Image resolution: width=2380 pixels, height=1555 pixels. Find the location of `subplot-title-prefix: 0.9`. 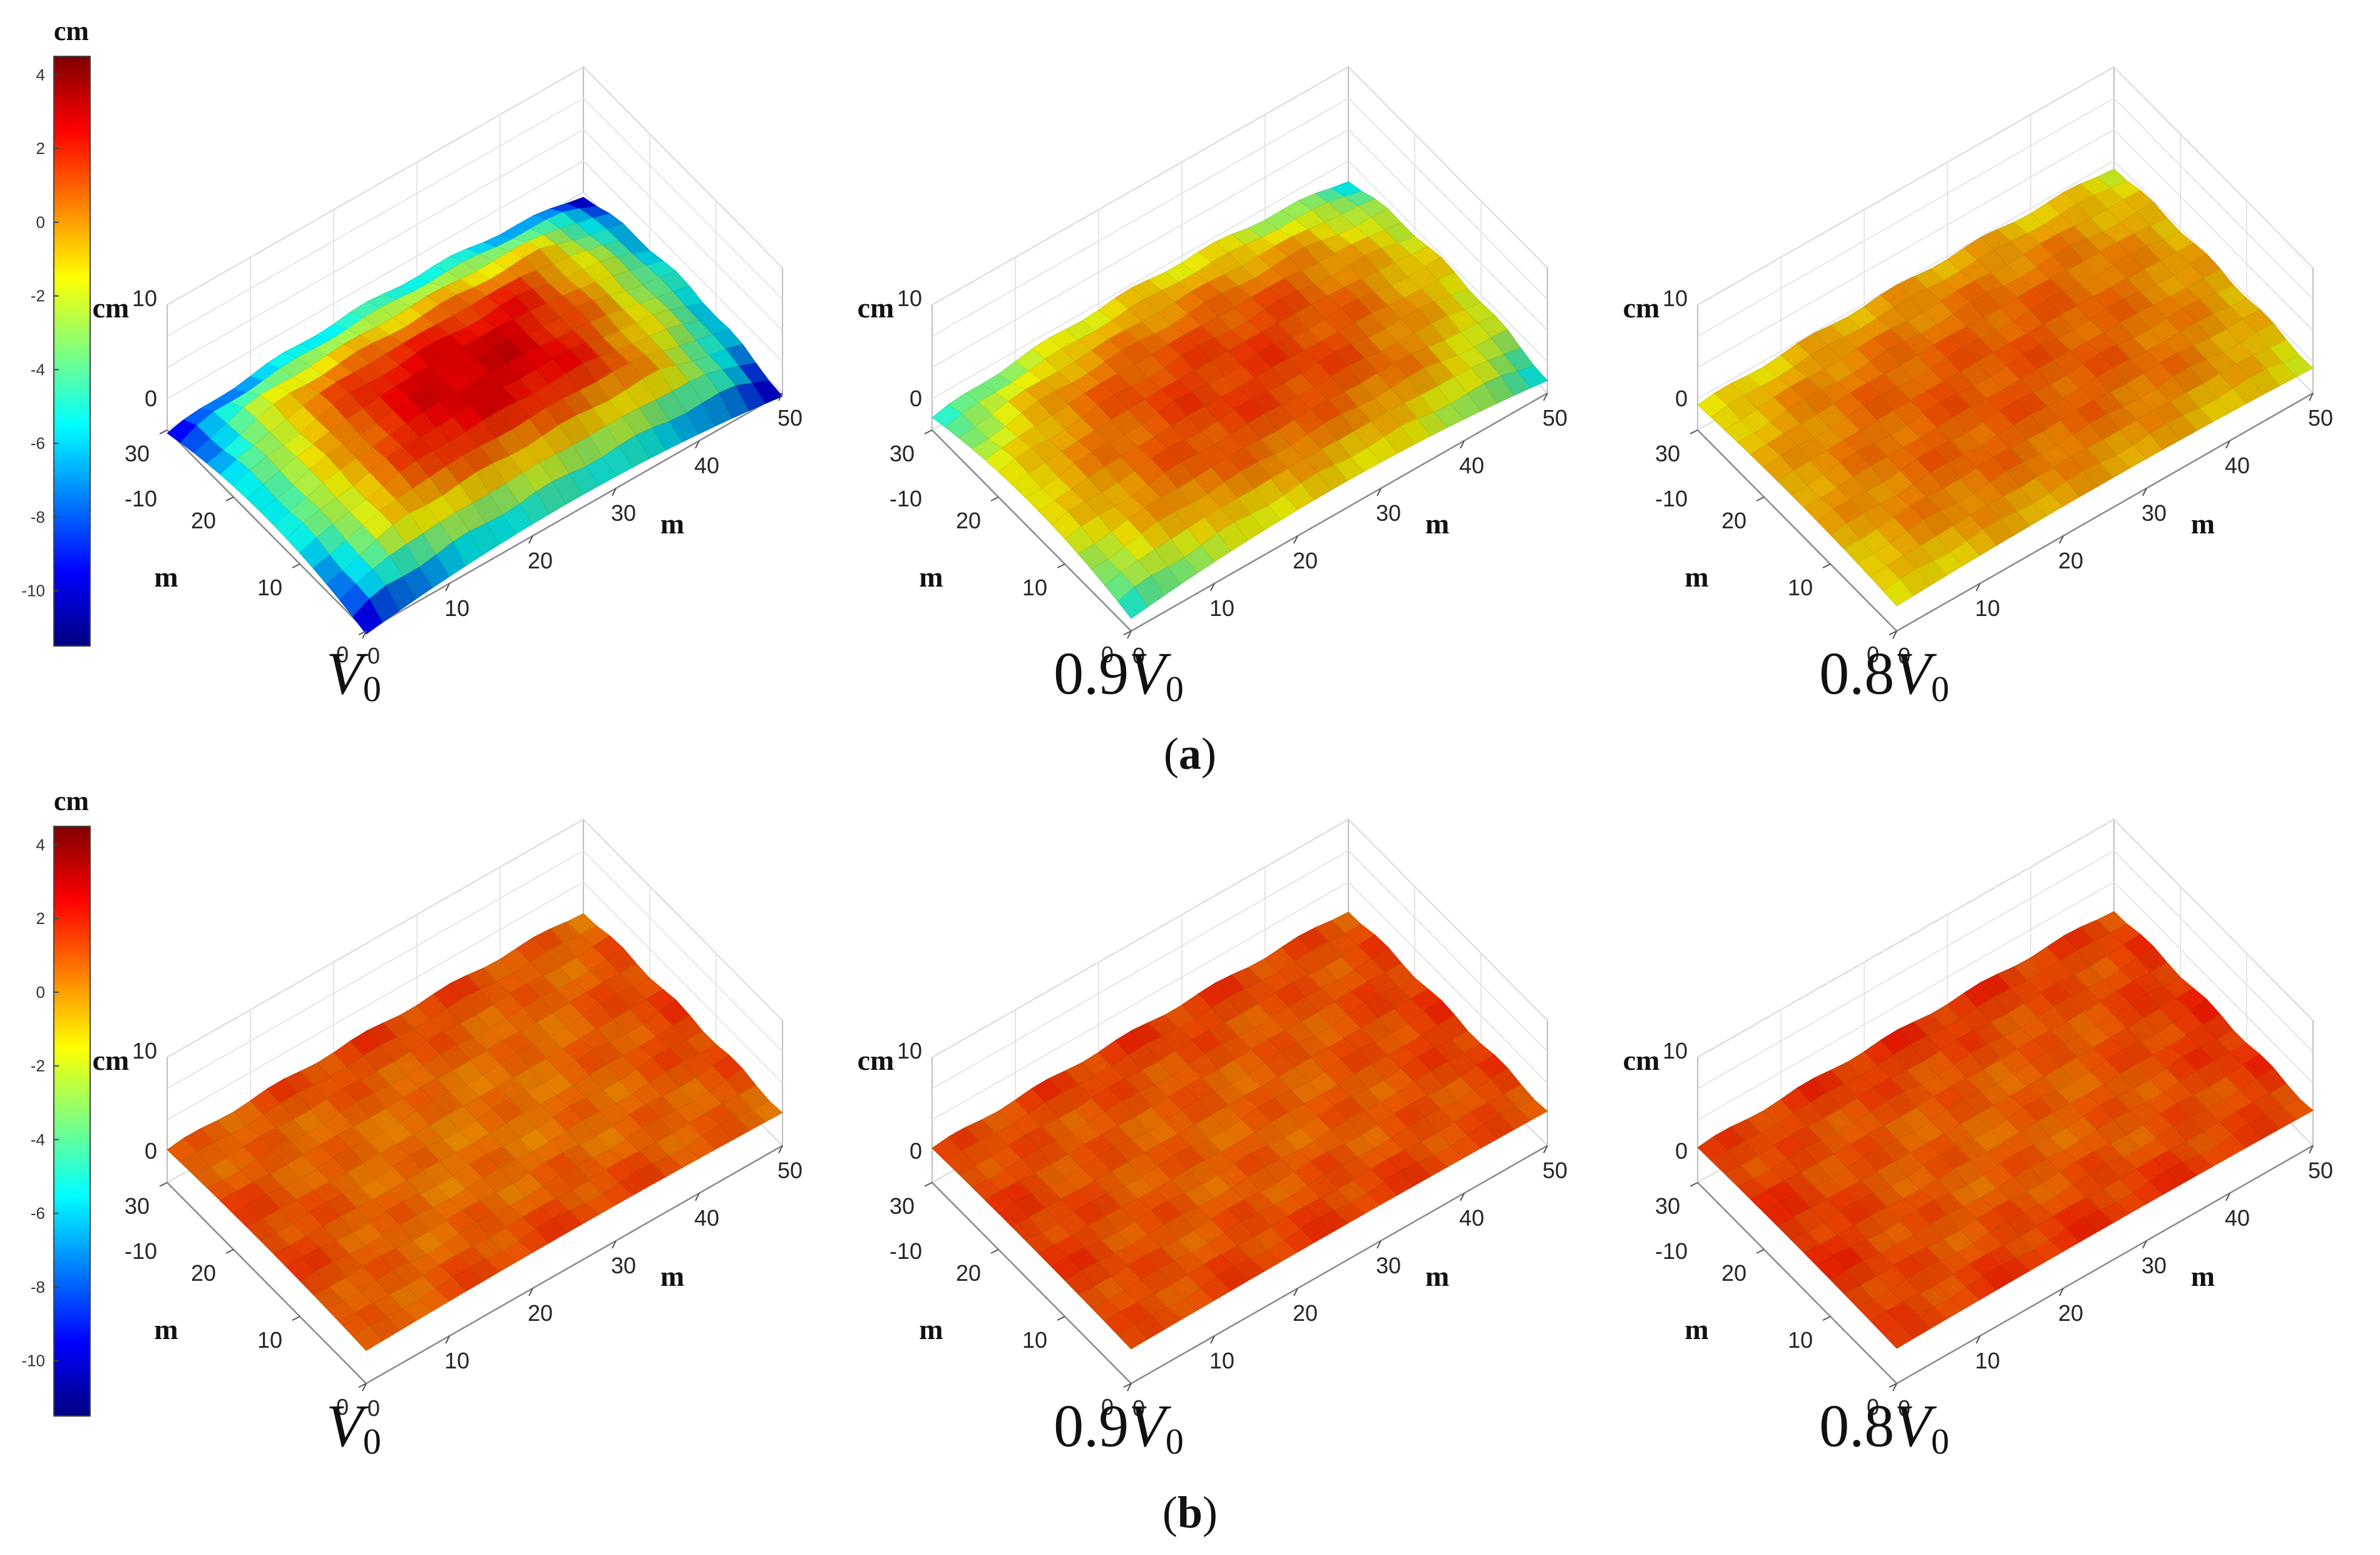

subplot-title-prefix: 0.9 is located at coordinates (1091, 1426).